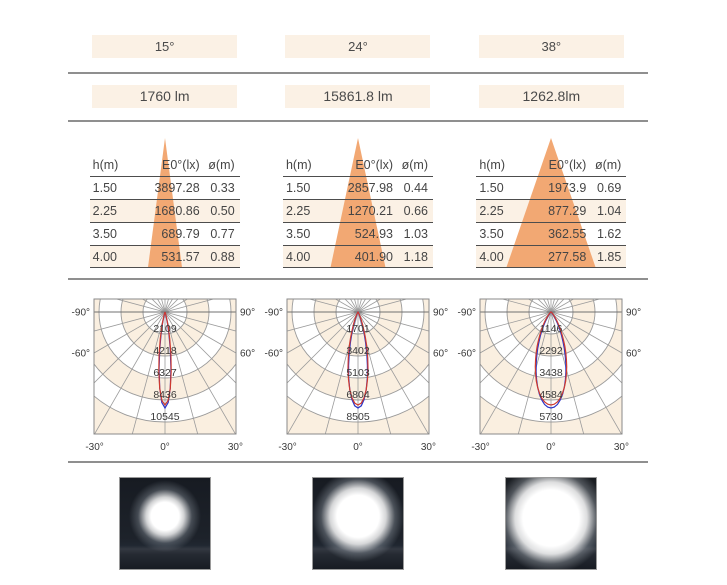 The height and width of the screenshot is (585, 727). What do you see at coordinates (567, 210) in the screenshot?
I see `table-cell: 877.29` at bounding box center [567, 210].